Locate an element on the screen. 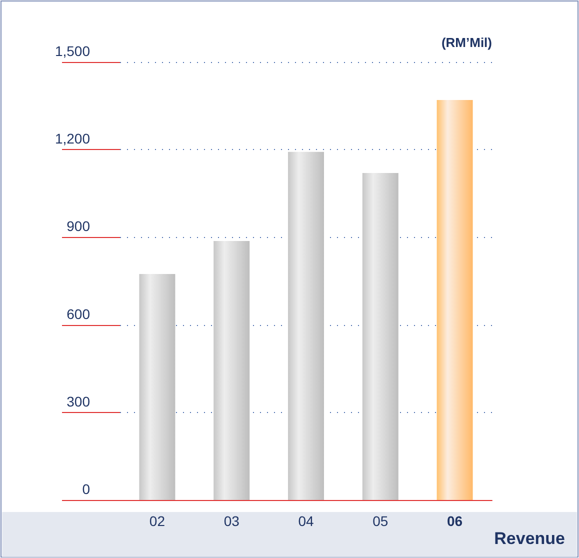 Image resolution: width=579 pixels, height=558 pixels. y-axis-title: (RM’Mil) is located at coordinates (466, 42).